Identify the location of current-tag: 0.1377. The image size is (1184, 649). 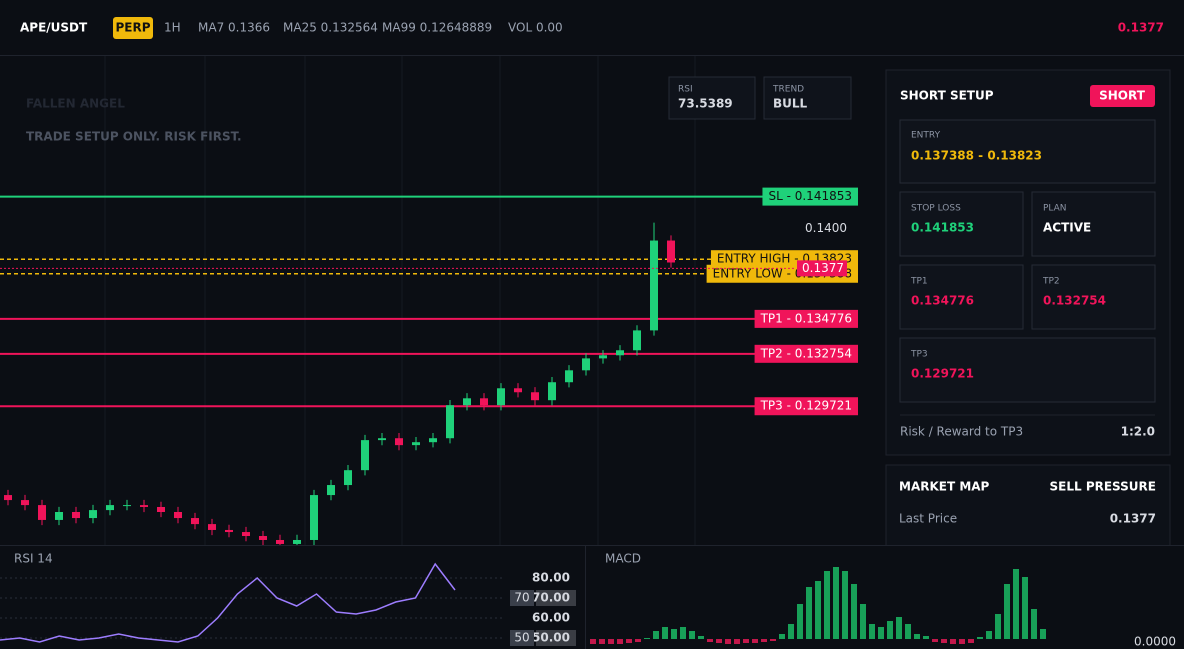
(823, 268).